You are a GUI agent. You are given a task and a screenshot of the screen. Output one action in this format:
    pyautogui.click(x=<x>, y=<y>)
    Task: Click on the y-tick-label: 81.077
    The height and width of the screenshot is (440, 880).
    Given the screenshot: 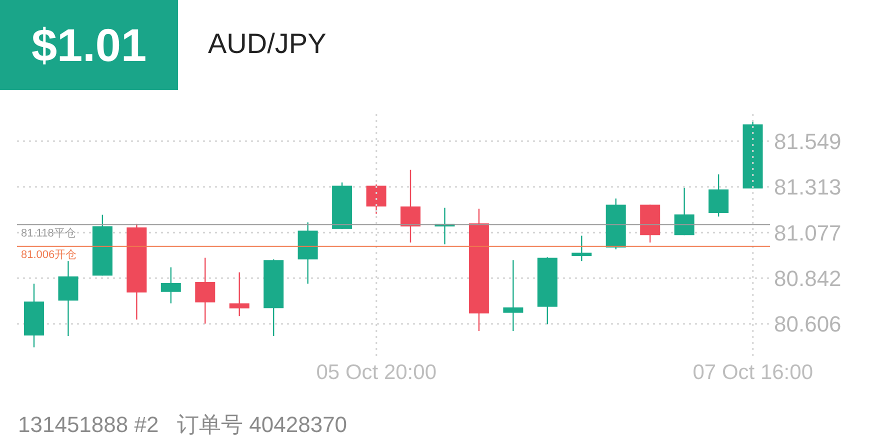 What is the action you would take?
    pyautogui.click(x=808, y=233)
    